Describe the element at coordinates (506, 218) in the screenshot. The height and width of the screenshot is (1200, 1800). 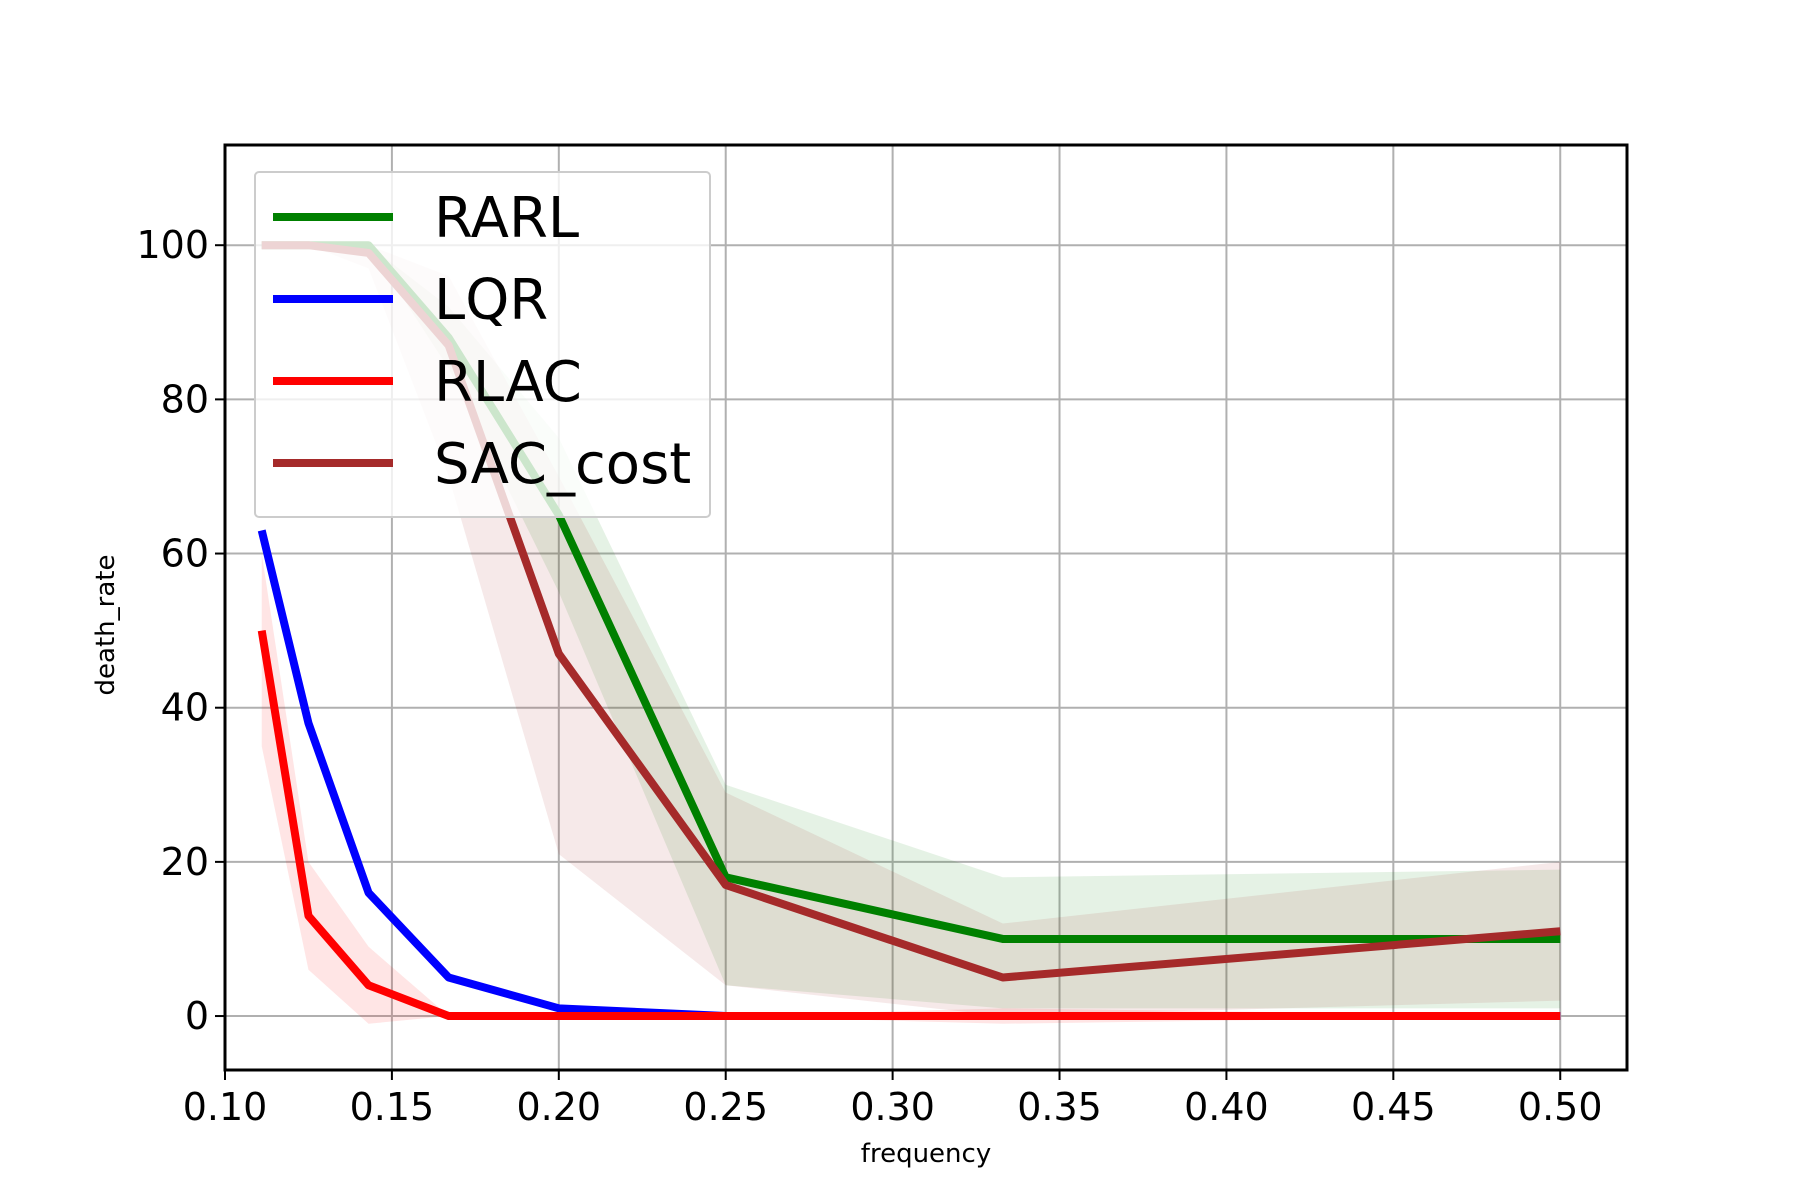
I see `legend-label-rarl: RARL` at that location.